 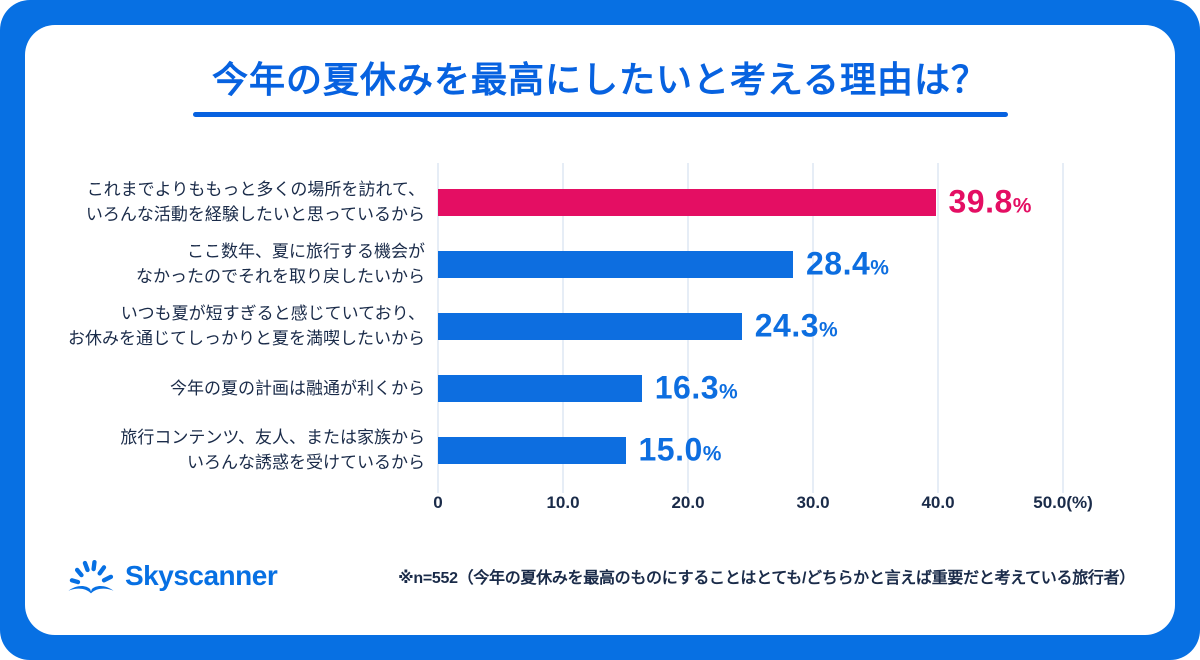 What do you see at coordinates (231, 264) in the screenshot?
I see `category-label: ここ数年、夏に旅行する機会が なかったのでそれを取り戻したいから` at bounding box center [231, 264].